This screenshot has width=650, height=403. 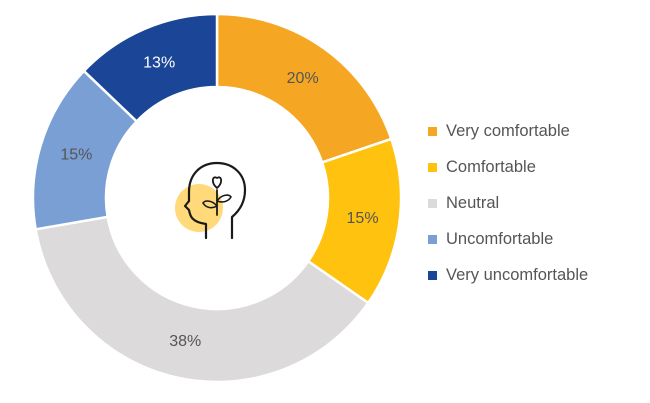 What do you see at coordinates (491, 166) in the screenshot?
I see `legend-label: Comfortable` at bounding box center [491, 166].